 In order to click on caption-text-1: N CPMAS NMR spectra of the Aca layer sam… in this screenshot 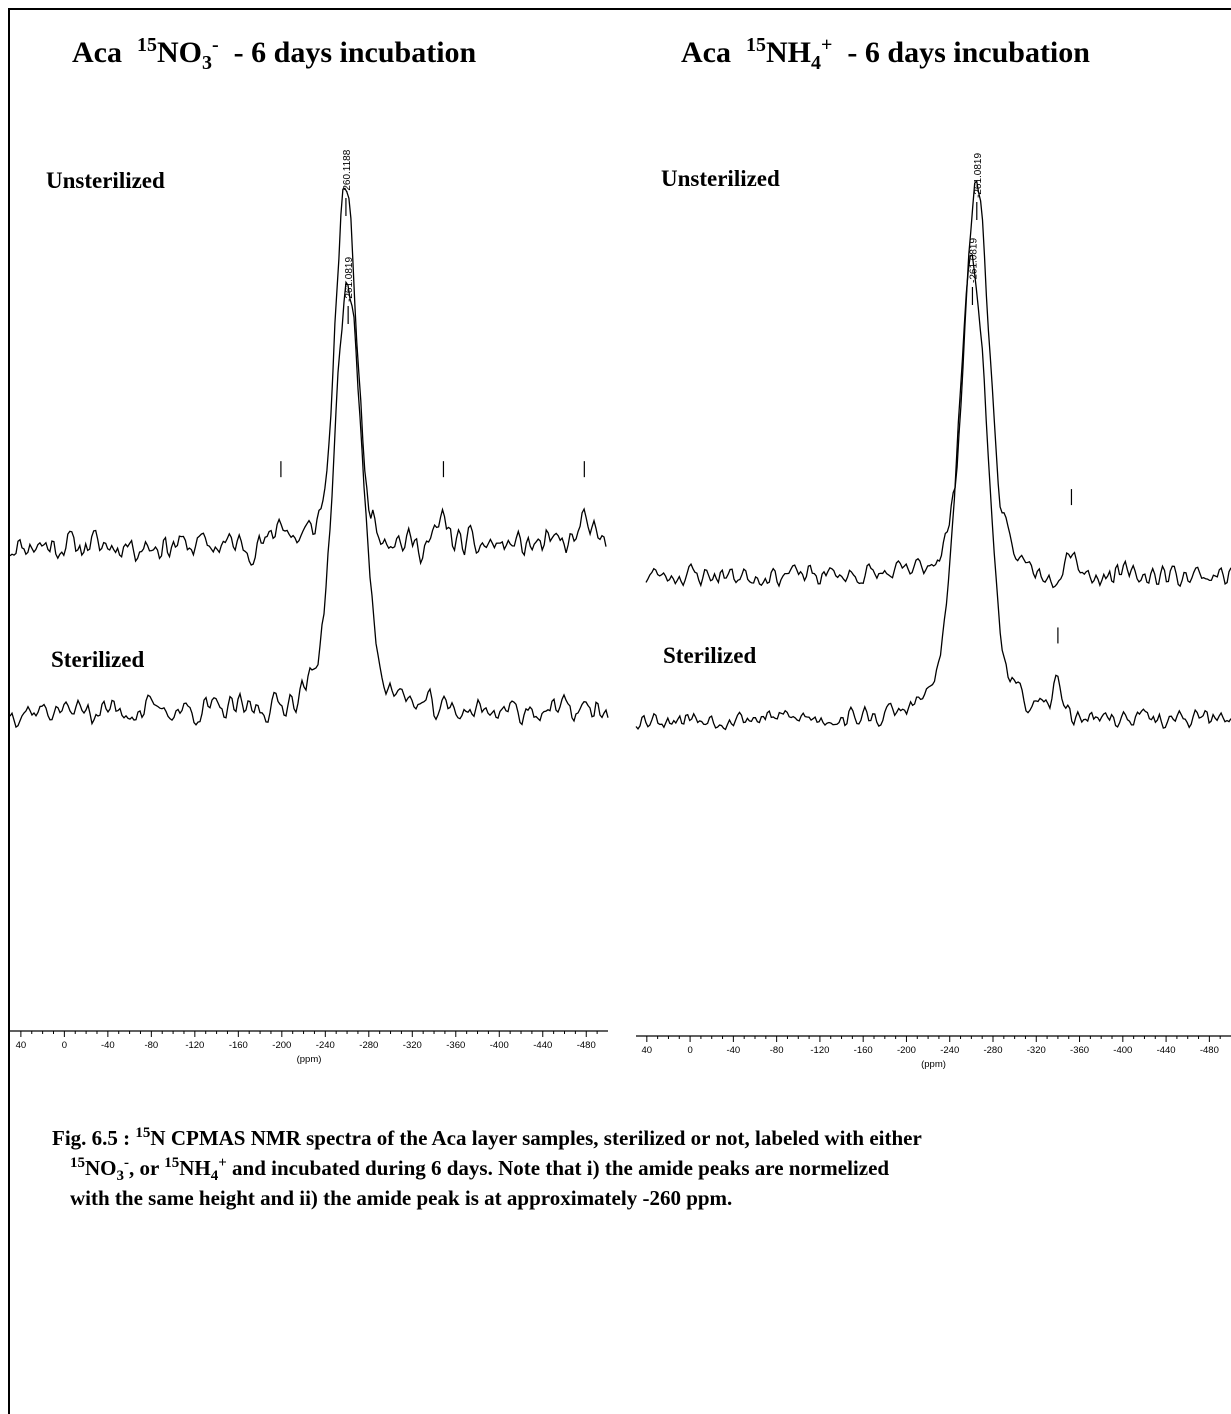, I will do `click(536, 1138)`.